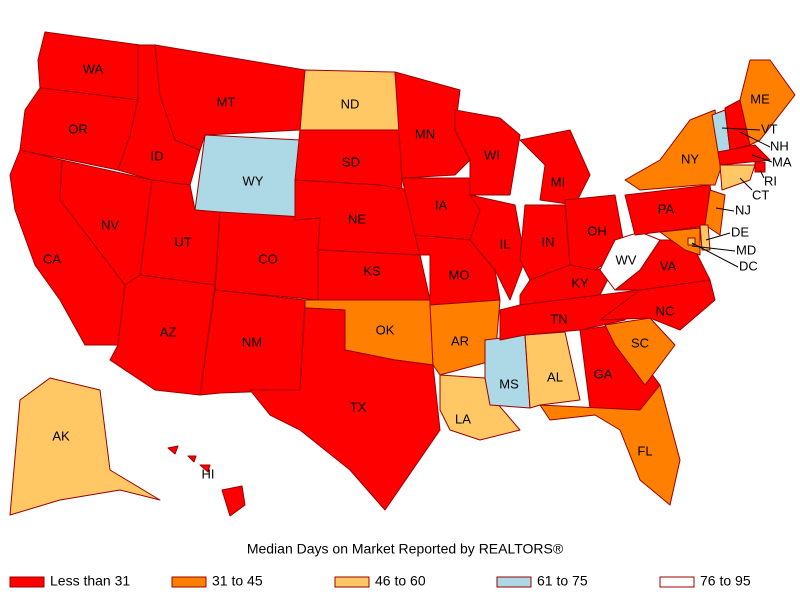  I want to click on legend-label: 76 to 95, so click(725, 581).